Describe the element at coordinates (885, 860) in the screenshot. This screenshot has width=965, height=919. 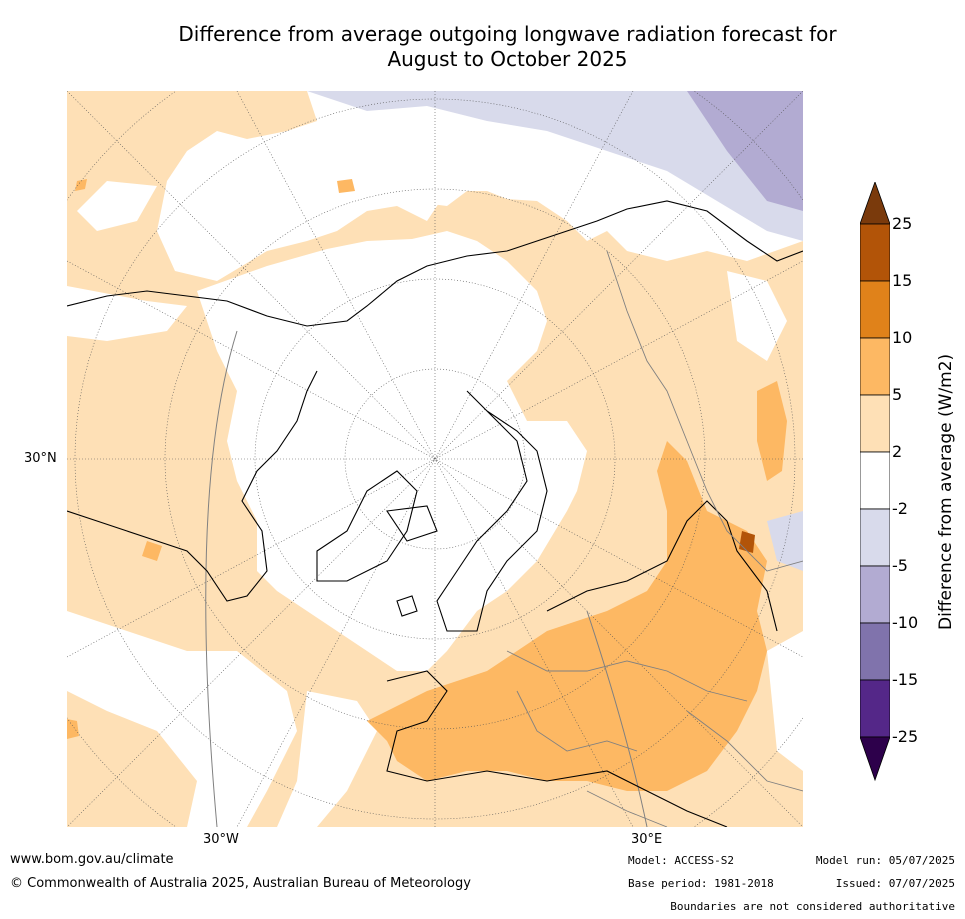
I see `model-run-text: Model run: 05/07/2025` at that location.